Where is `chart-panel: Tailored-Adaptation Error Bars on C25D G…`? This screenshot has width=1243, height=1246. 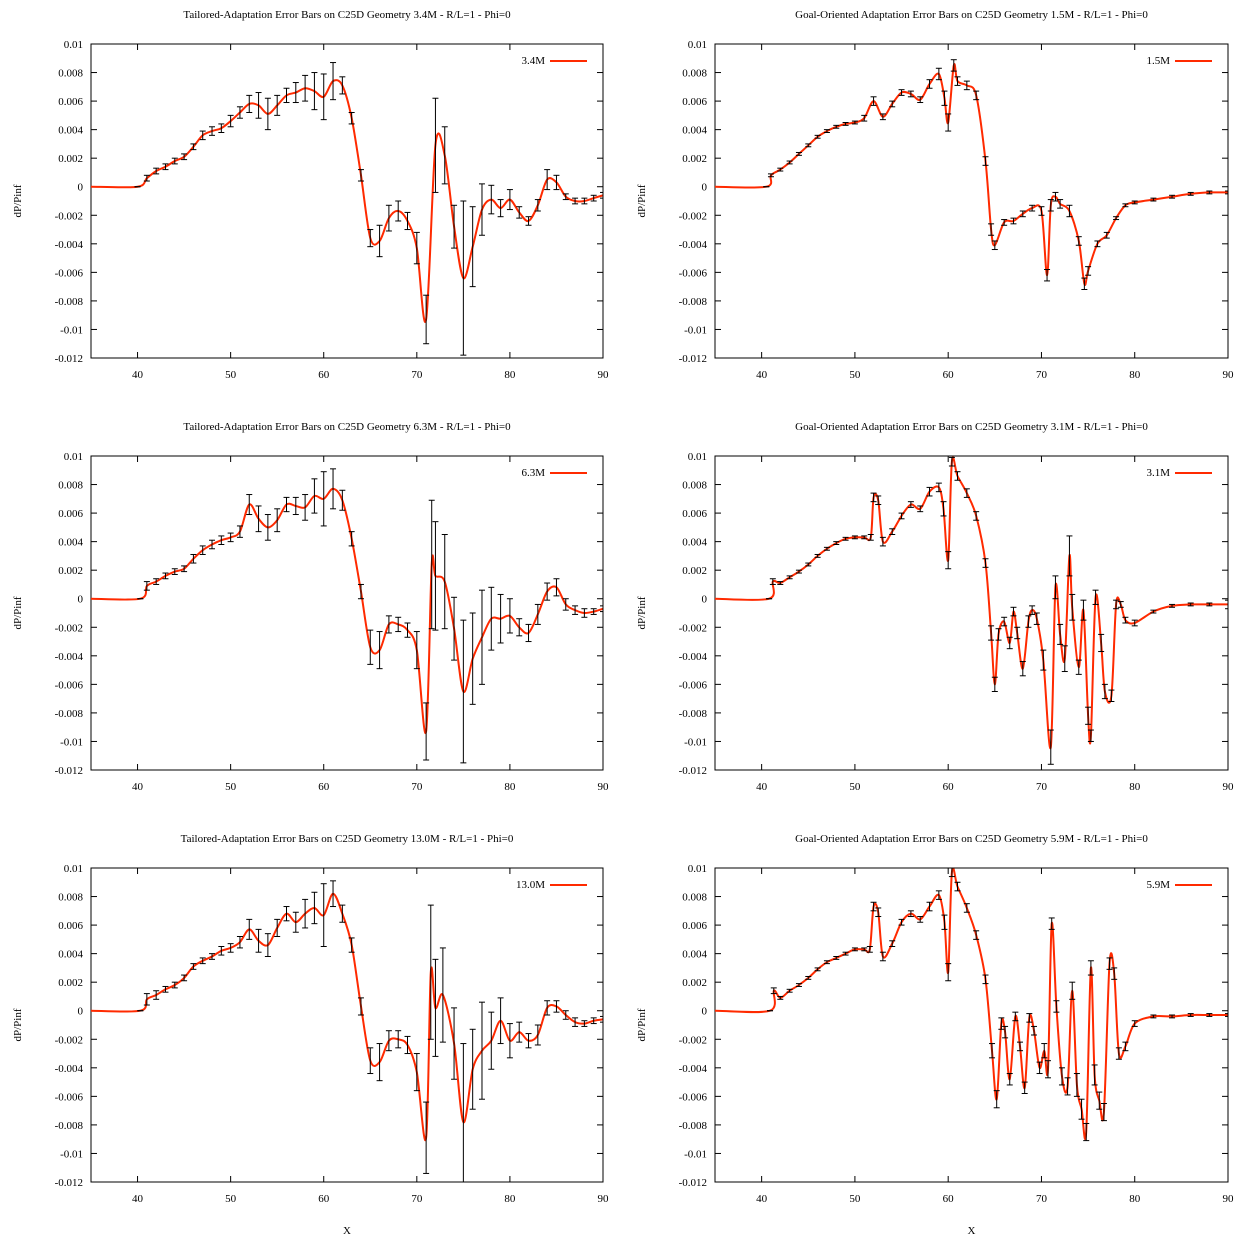
chart-panel: Tailored-Adaptation Error Bars on C25D G… is located at coordinates (310, 607).